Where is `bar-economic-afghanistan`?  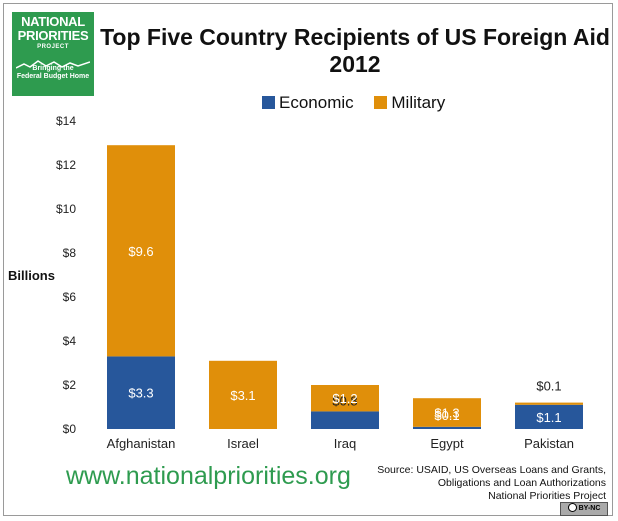
bar-economic-afghanistan is located at coordinates (141, 392).